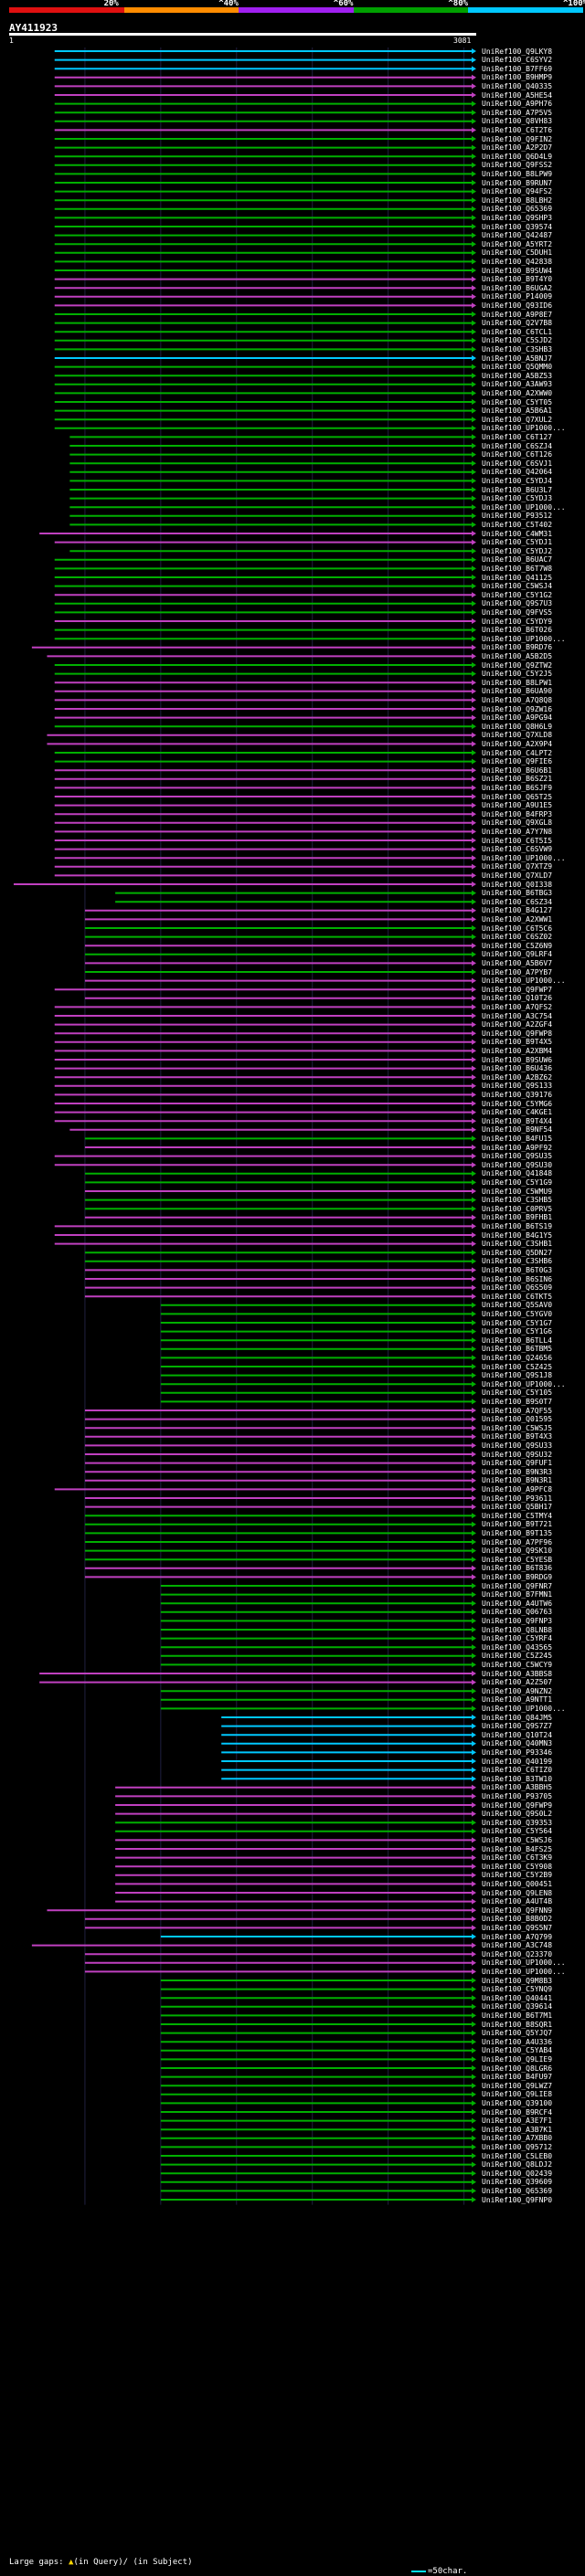 This screenshot has height=2576, width=585. Describe the element at coordinates (517, 270) in the screenshot. I see `hit-label: UniRef100_B9SUW4` at that location.